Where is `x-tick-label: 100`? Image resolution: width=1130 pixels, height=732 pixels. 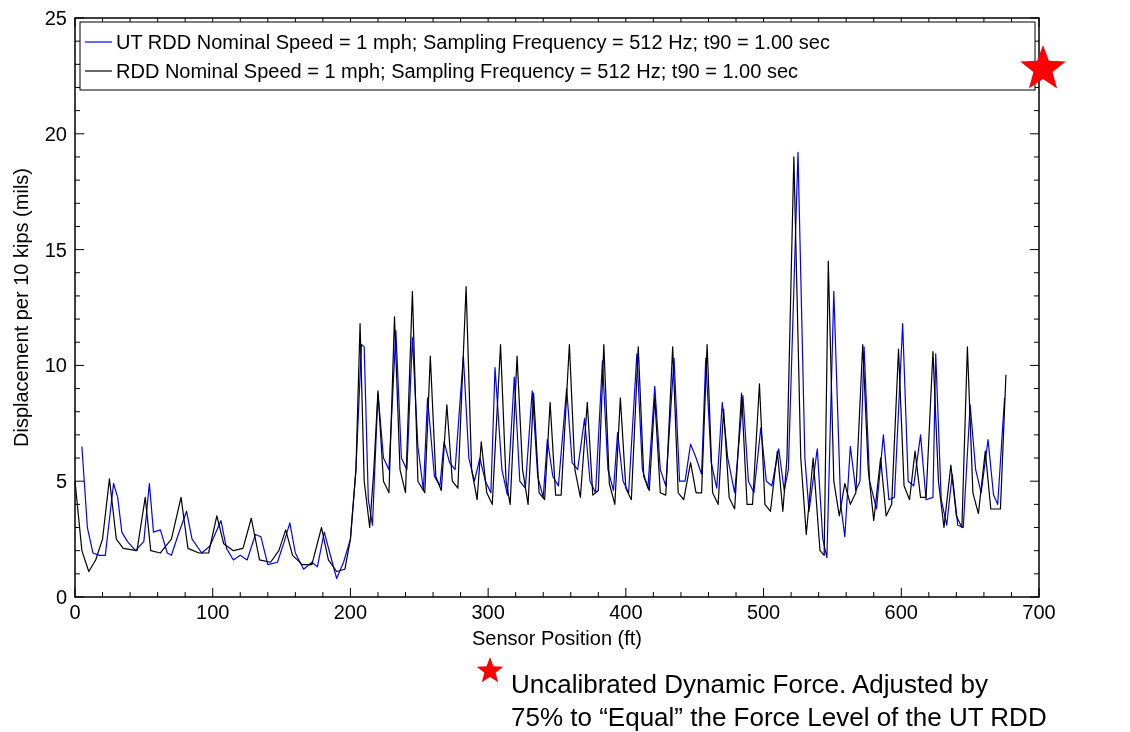 x-tick-label: 100 is located at coordinates (213, 612).